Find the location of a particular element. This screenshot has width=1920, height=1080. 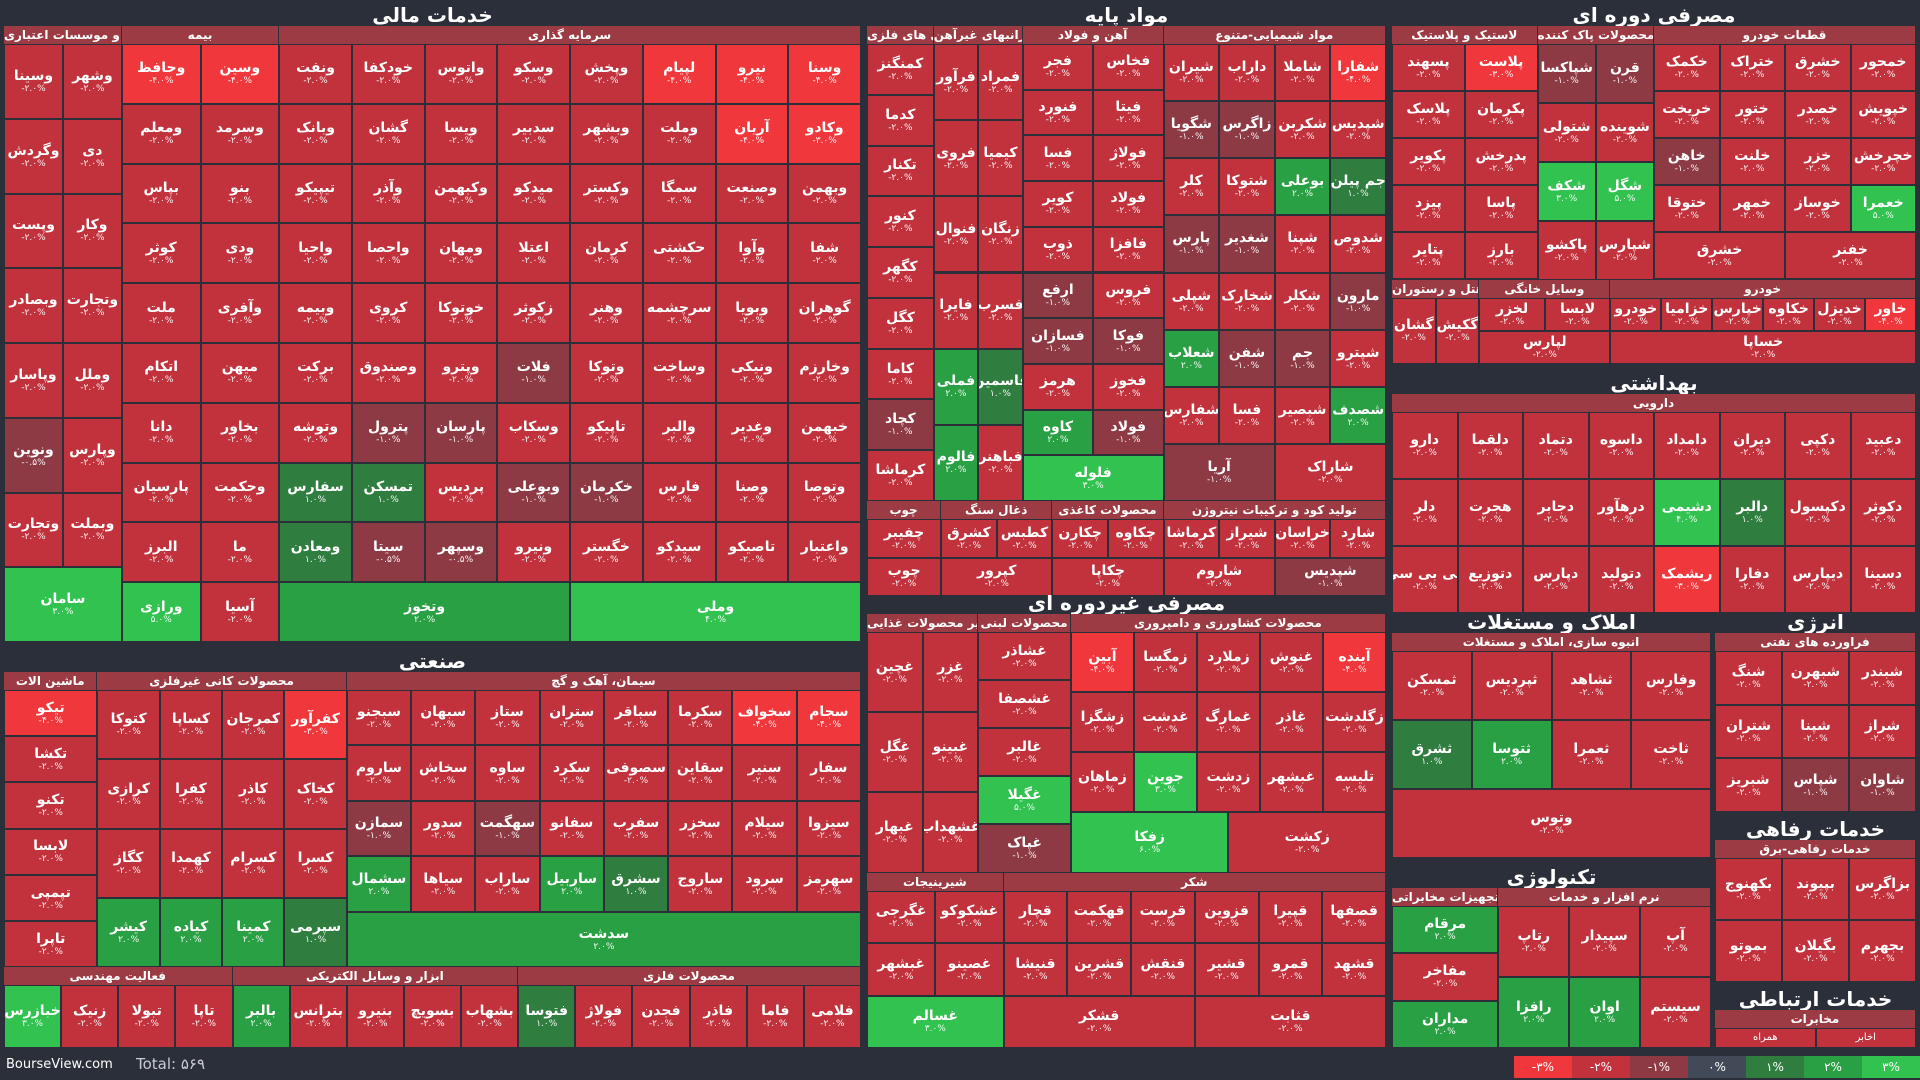

stock-tile: سکرما -۲.۰% is located at coordinates (700, 718).